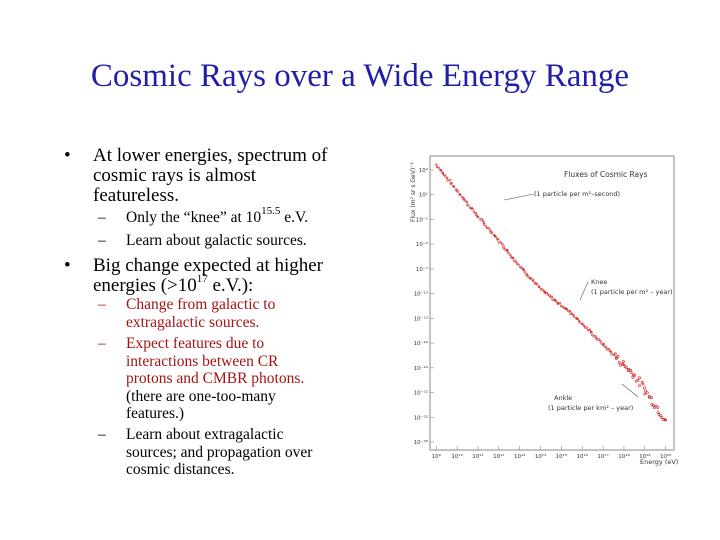 Image resolution: width=720 pixels, height=540 pixels. Describe the element at coordinates (210, 155) in the screenshot. I see `bullet-1-line-1: At lower energies, spectrum of` at that location.